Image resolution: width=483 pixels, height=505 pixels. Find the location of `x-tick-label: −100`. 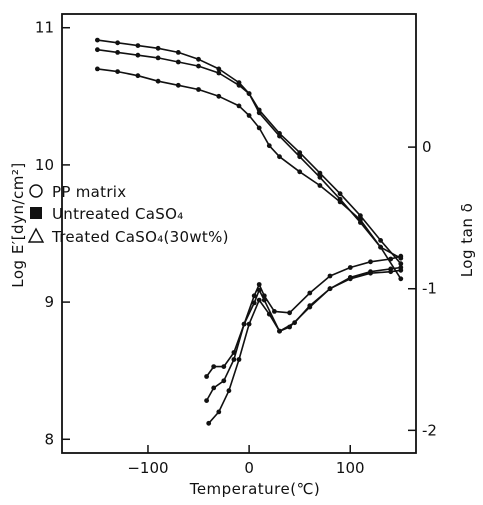

x-tick-label: −100 is located at coordinates (147, 468).